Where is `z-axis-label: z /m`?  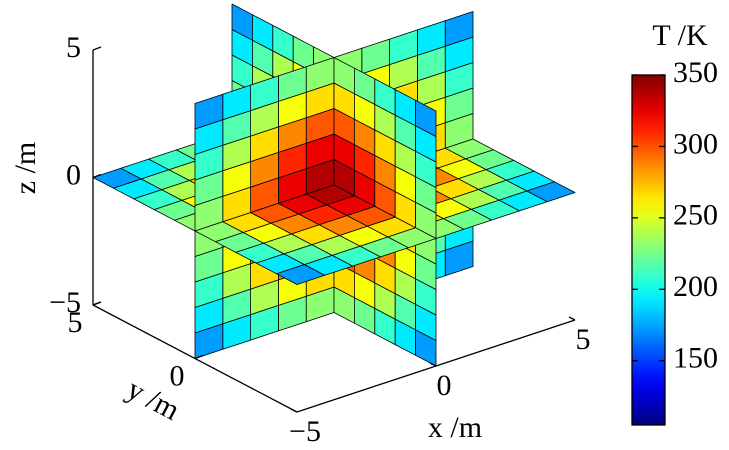 z-axis-label: z /m is located at coordinates (25, 168).